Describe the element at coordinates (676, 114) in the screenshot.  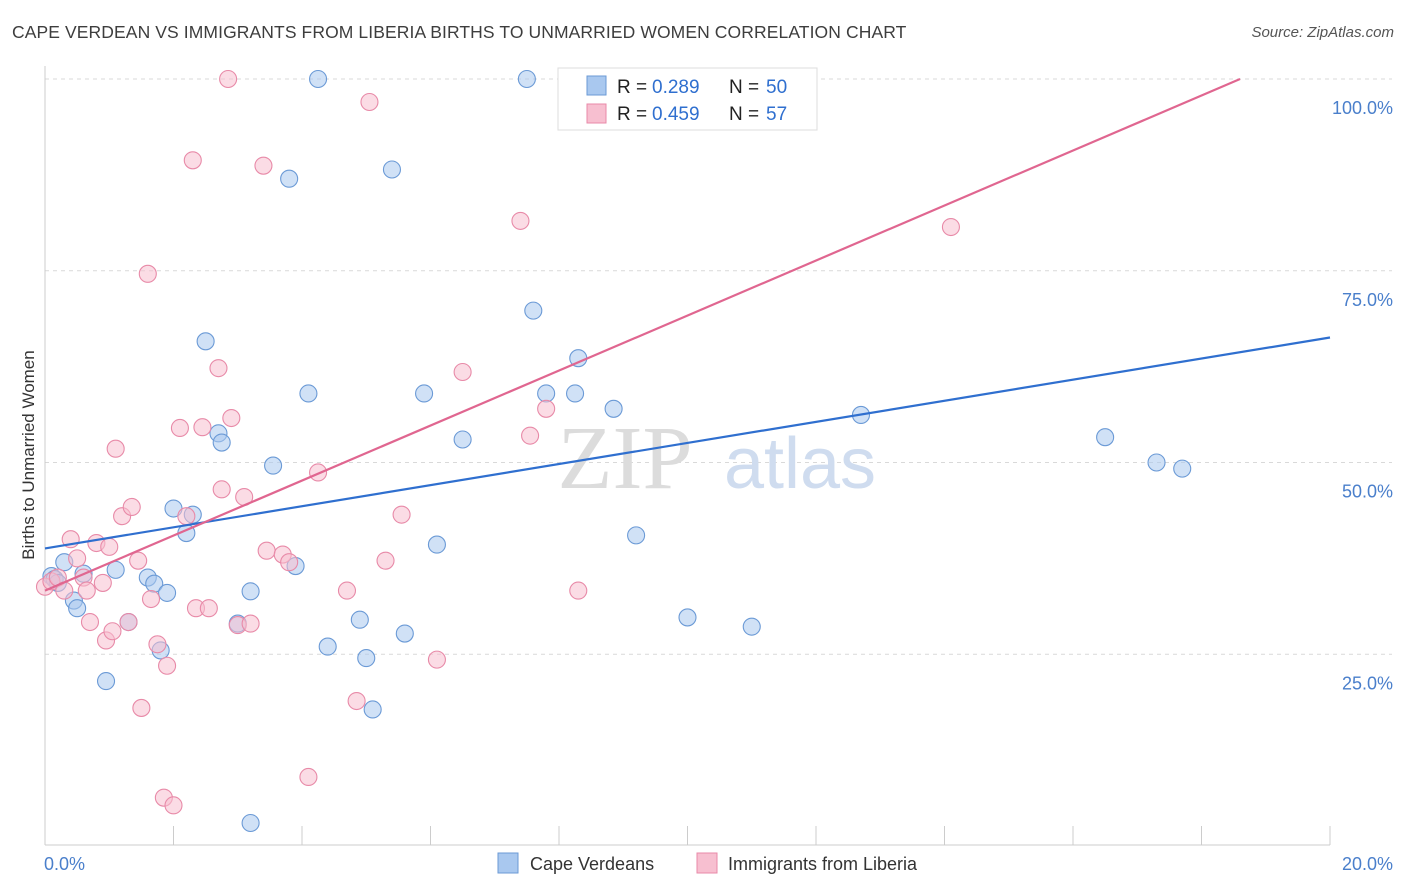
I see `stats-r-value-pink: 0.459` at that location.